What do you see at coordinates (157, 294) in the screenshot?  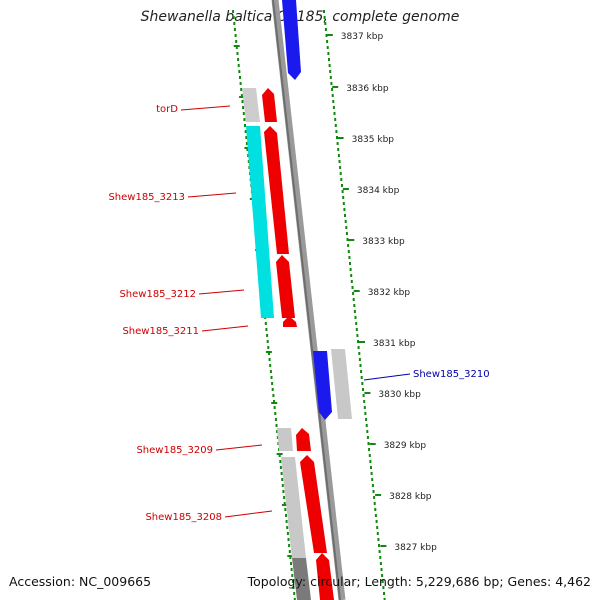 I see `gene-label: Shew185_3212` at bounding box center [157, 294].